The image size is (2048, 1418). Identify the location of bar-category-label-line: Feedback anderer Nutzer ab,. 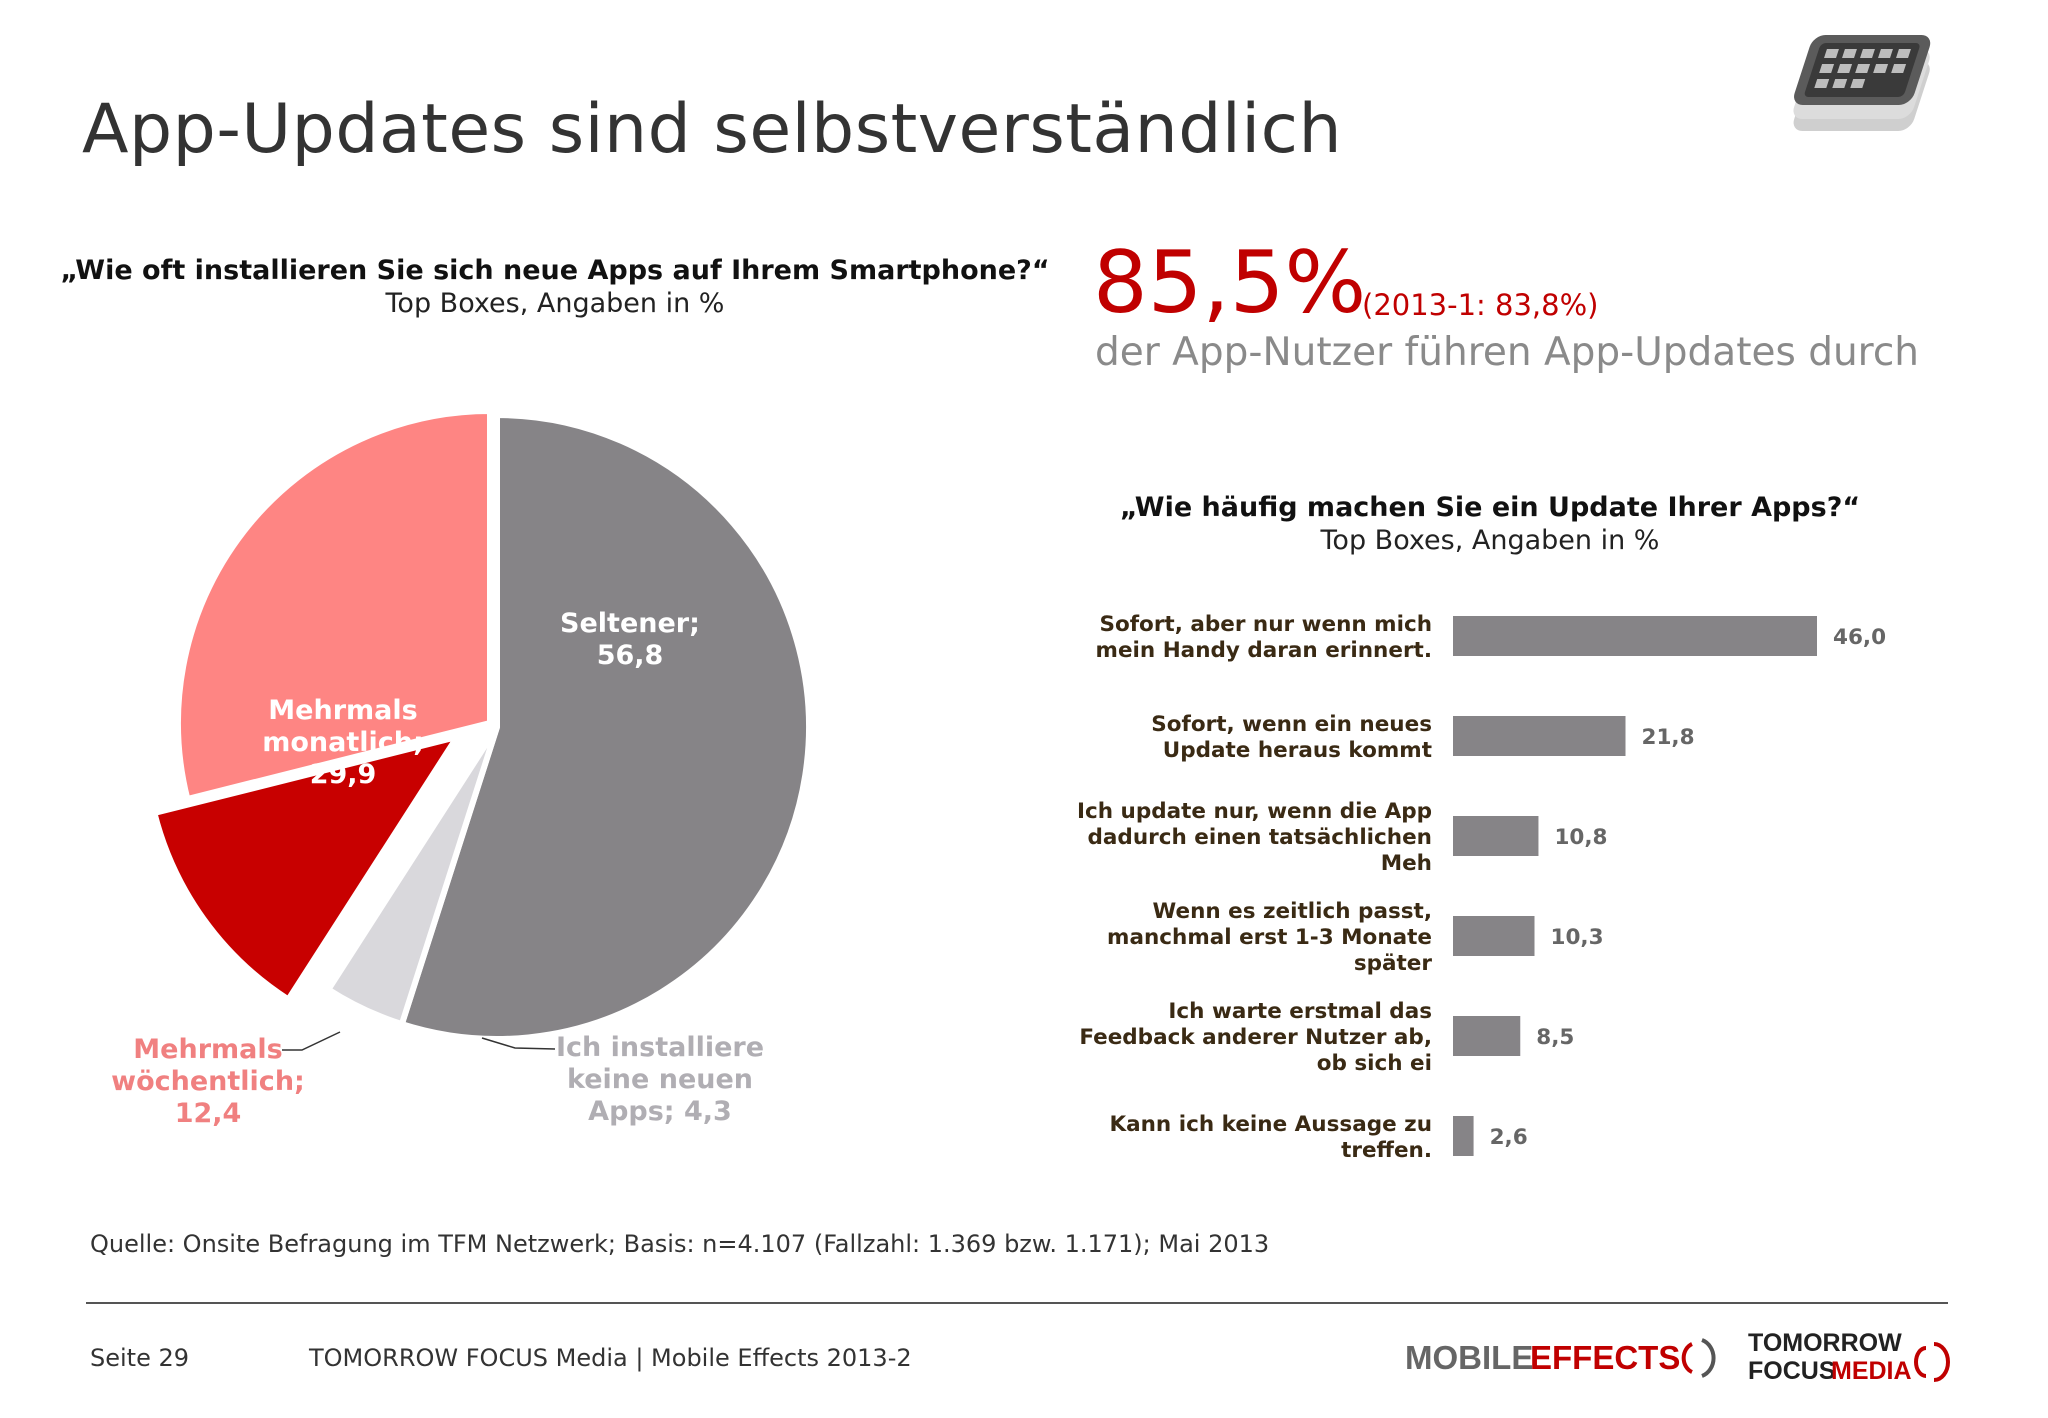
(1255, 1037).